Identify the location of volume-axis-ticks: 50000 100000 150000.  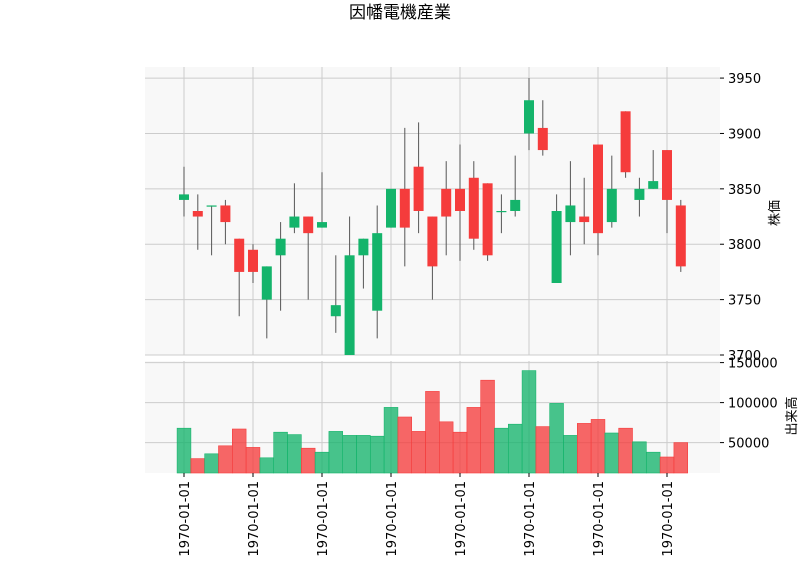
(749, 404).